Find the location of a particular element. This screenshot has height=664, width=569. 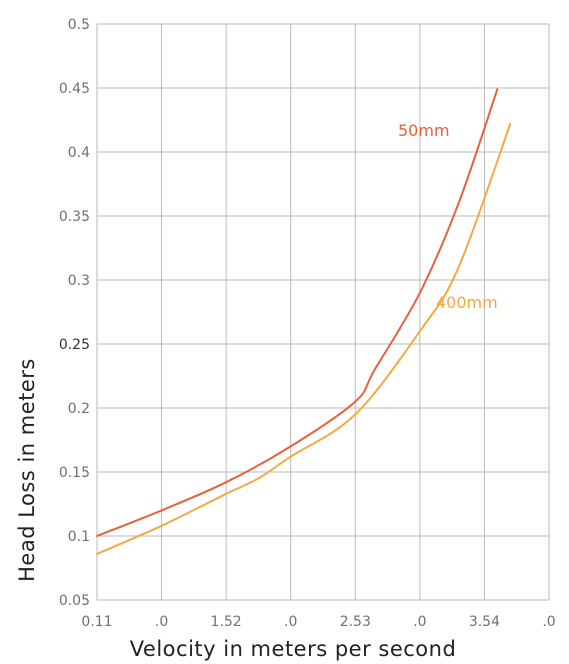

series-label-50mm: 50mm is located at coordinates (424, 130).